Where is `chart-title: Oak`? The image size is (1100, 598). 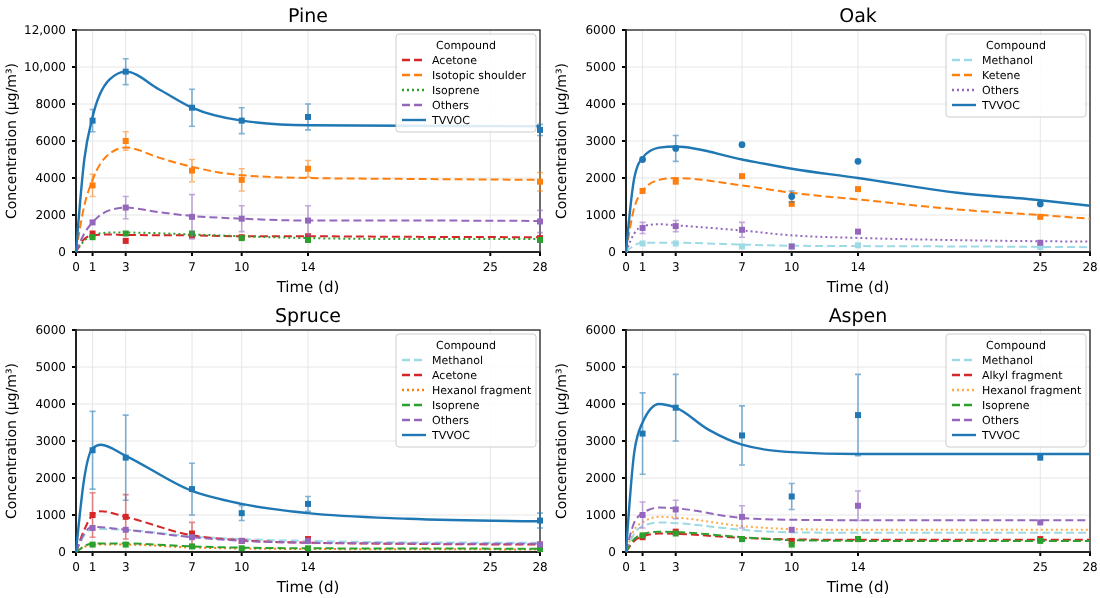
chart-title: Oak is located at coordinates (858, 17).